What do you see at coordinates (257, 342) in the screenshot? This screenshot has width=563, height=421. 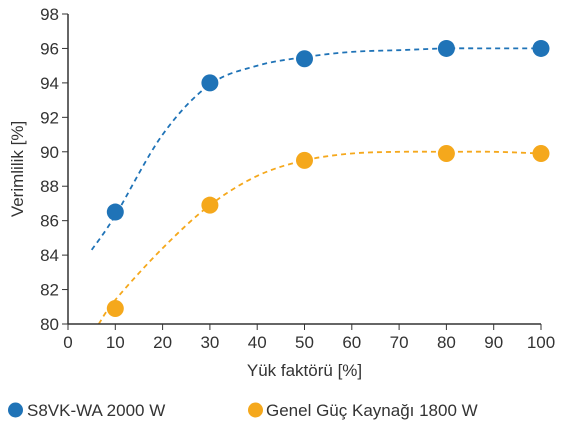 I see `x-tick-label: 40` at bounding box center [257, 342].